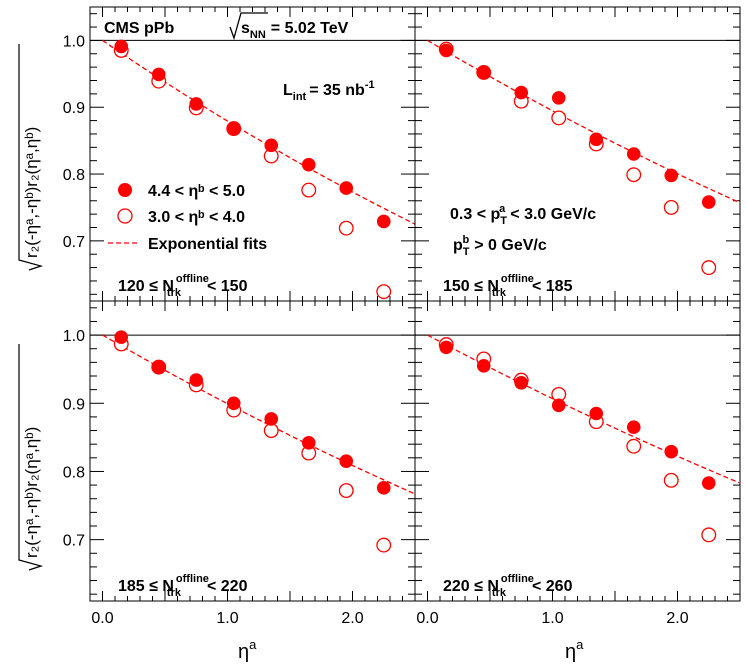  Describe the element at coordinates (196, 217) in the screenshot. I see `legend-open-label: 3.0 < ηᵇ < 4.0` at that location.